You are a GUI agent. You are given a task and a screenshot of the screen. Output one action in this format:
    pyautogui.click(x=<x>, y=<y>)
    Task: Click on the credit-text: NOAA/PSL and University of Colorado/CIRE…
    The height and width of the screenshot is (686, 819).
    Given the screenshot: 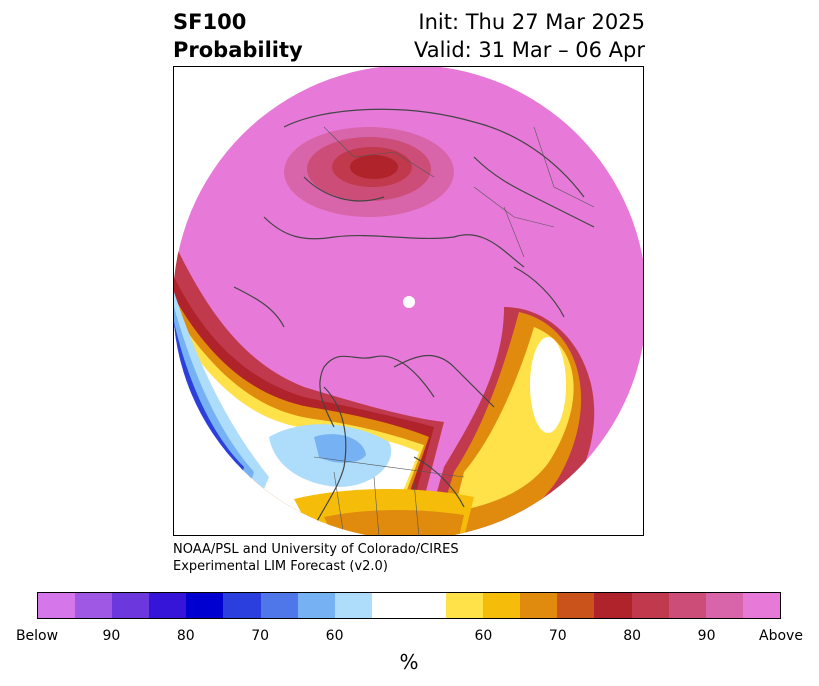 What is the action you would take?
    pyautogui.click(x=316, y=558)
    